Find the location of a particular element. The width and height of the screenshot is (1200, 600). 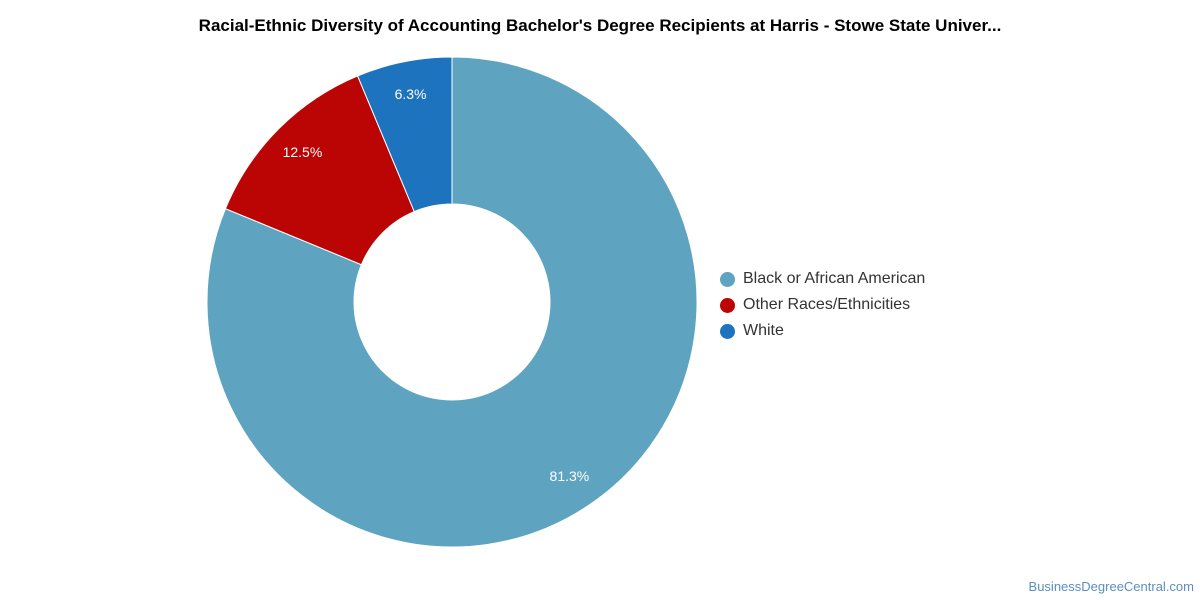

slice-label-2: 6.3% is located at coordinates (411, 94).